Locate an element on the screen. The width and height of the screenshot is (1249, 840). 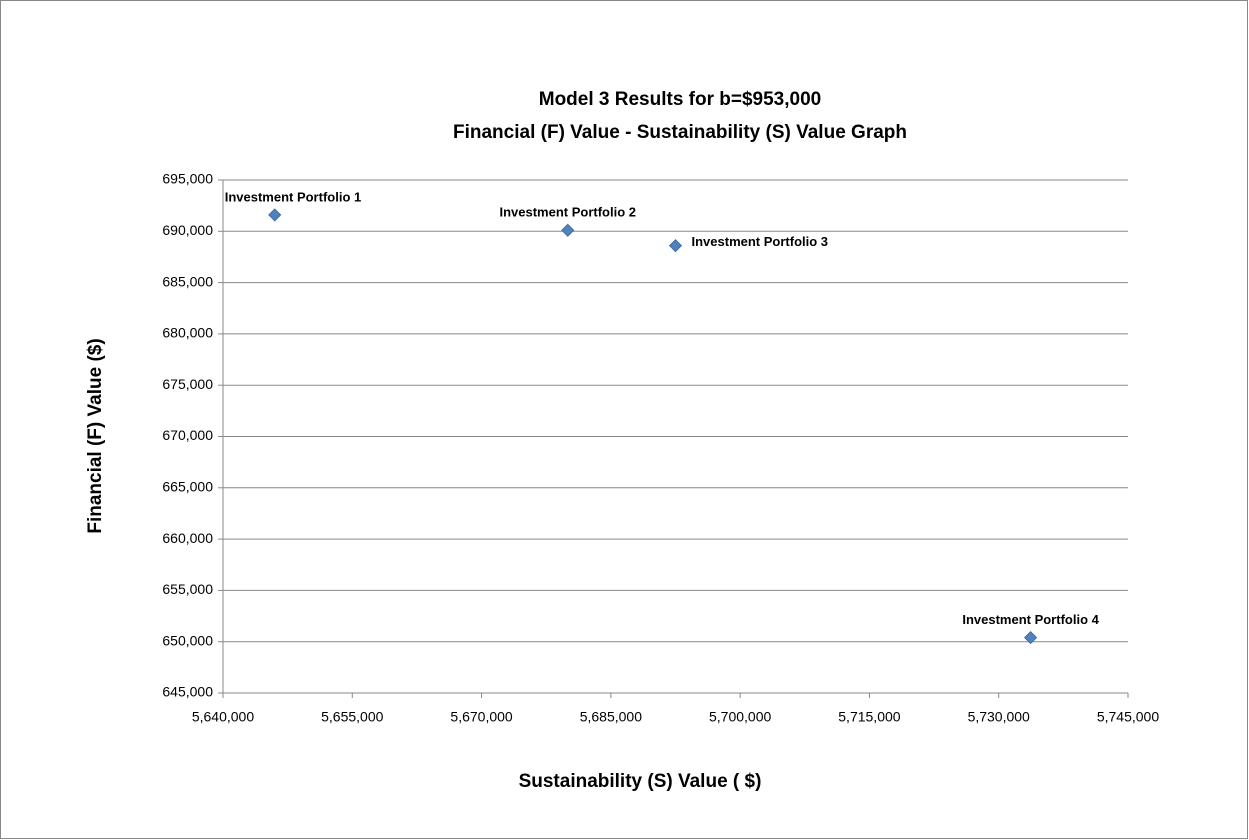
x-tick-label: 5,640,000 is located at coordinates (223, 717).